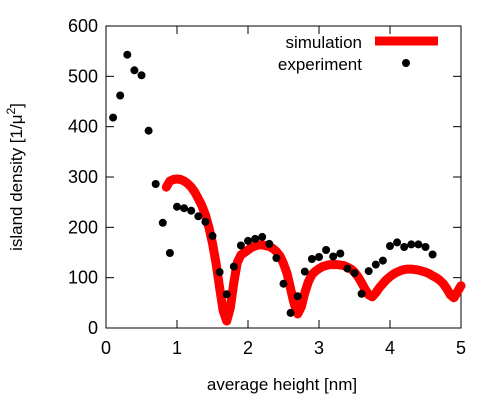  What do you see at coordinates (11, 110) in the screenshot?
I see `y-axis-label-superscript: 2` at bounding box center [11, 110].